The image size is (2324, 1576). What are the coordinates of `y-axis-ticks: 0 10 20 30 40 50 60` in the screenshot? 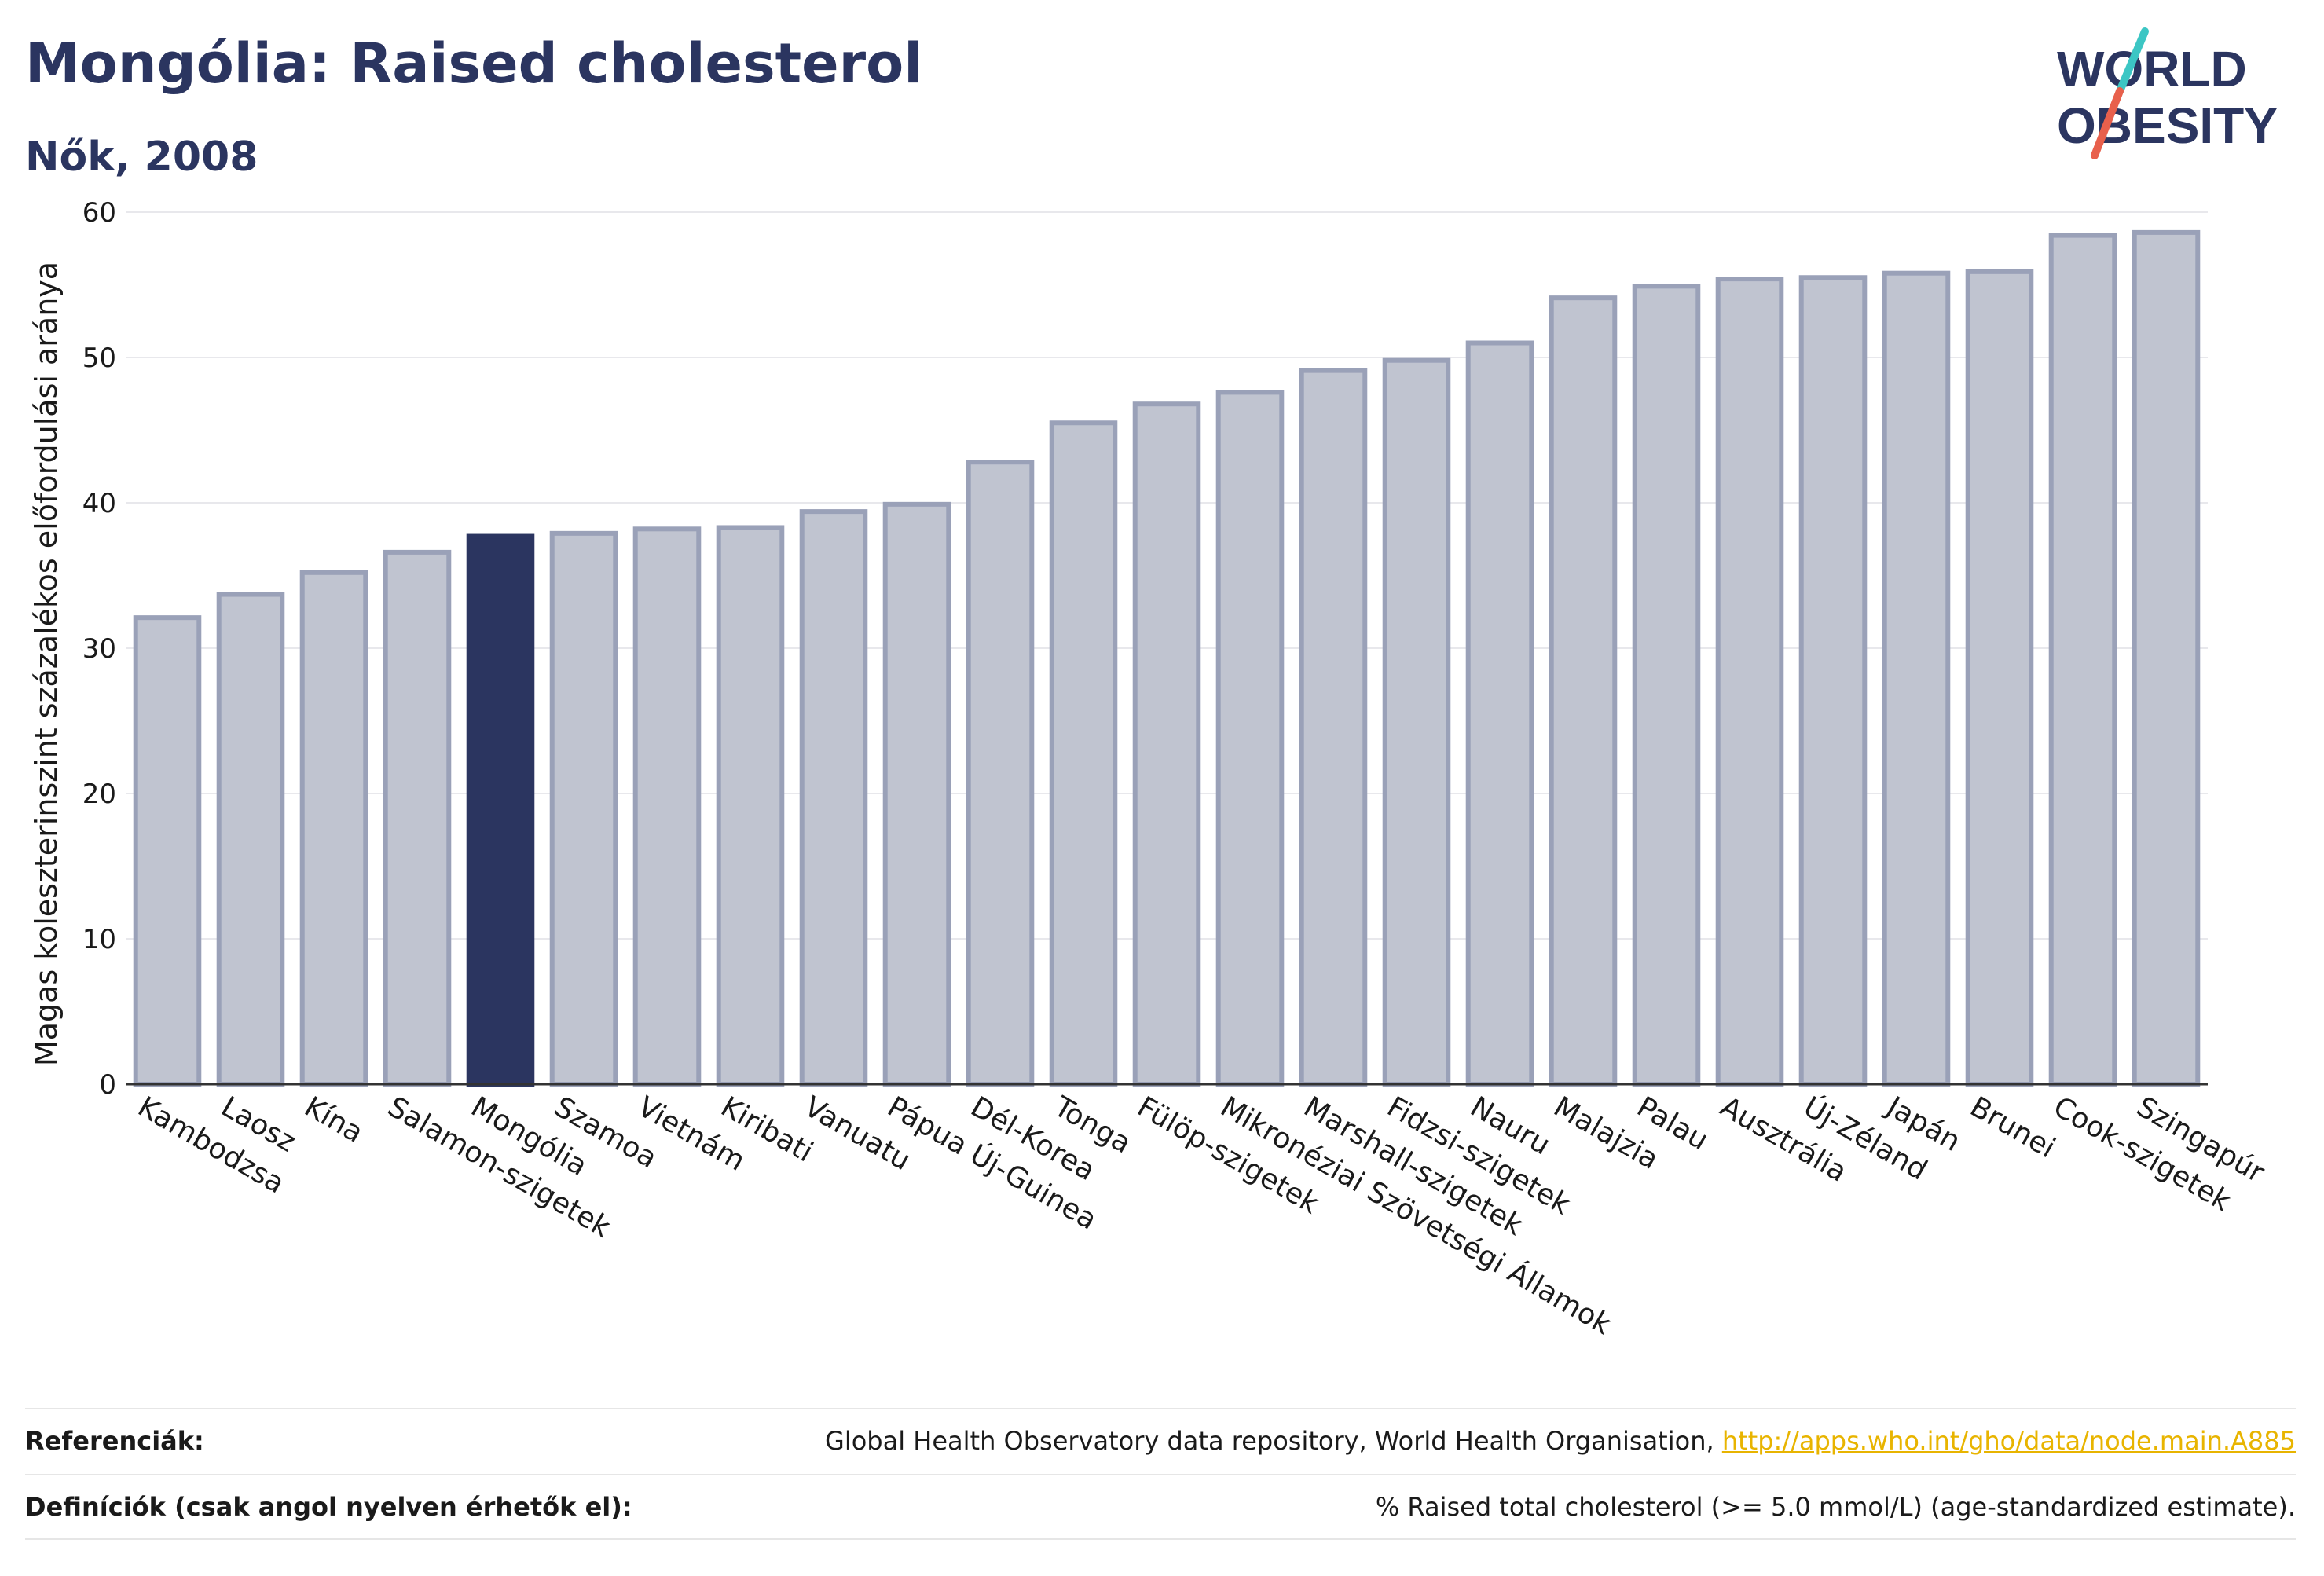 It's located at (99, 649).